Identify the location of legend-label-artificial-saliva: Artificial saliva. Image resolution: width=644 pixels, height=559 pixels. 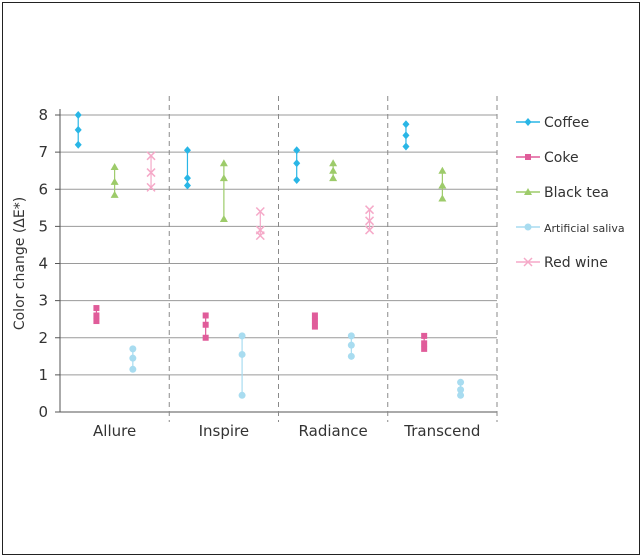
(584, 228).